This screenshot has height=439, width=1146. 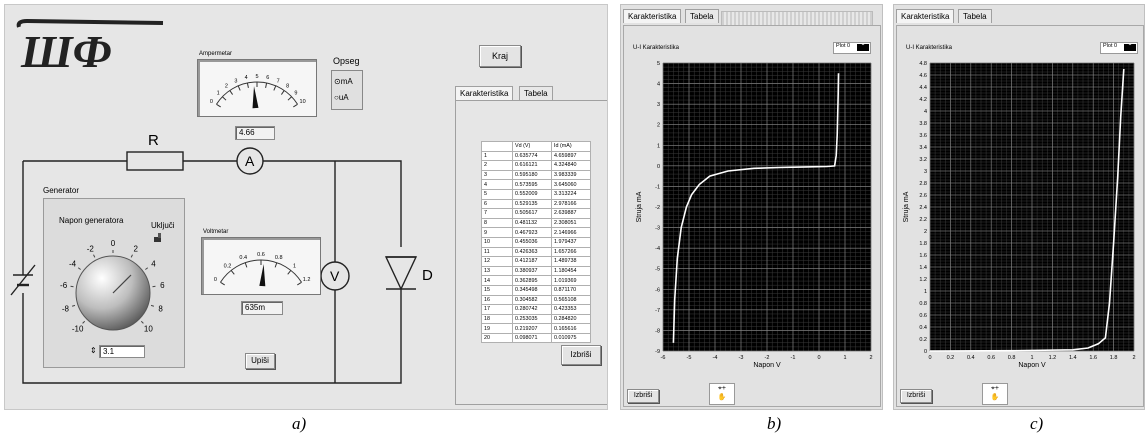 I want to click on y-tick-label: 2.4, so click(x=923, y=208).